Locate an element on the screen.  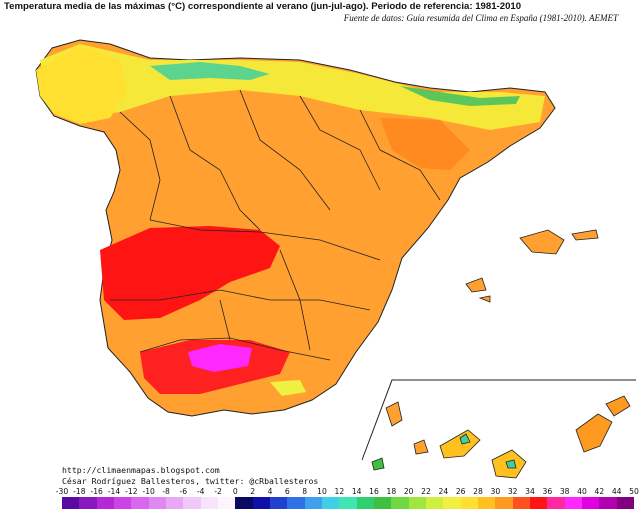
ebro-valley is located at coordinates (425, 144).